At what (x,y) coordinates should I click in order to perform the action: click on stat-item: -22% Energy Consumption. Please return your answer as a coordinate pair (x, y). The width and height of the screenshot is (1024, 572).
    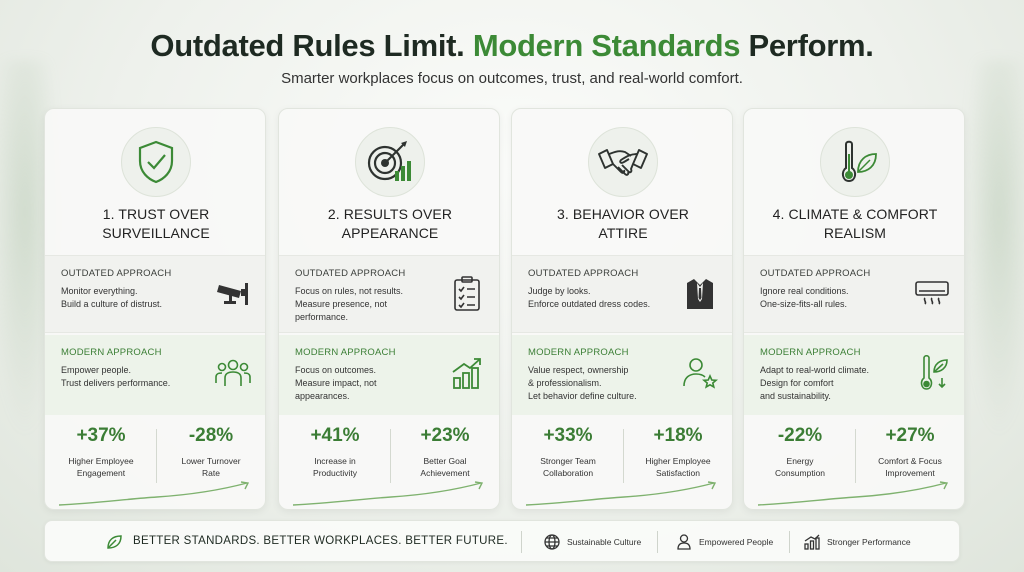
    Looking at the image, I should click on (800, 452).